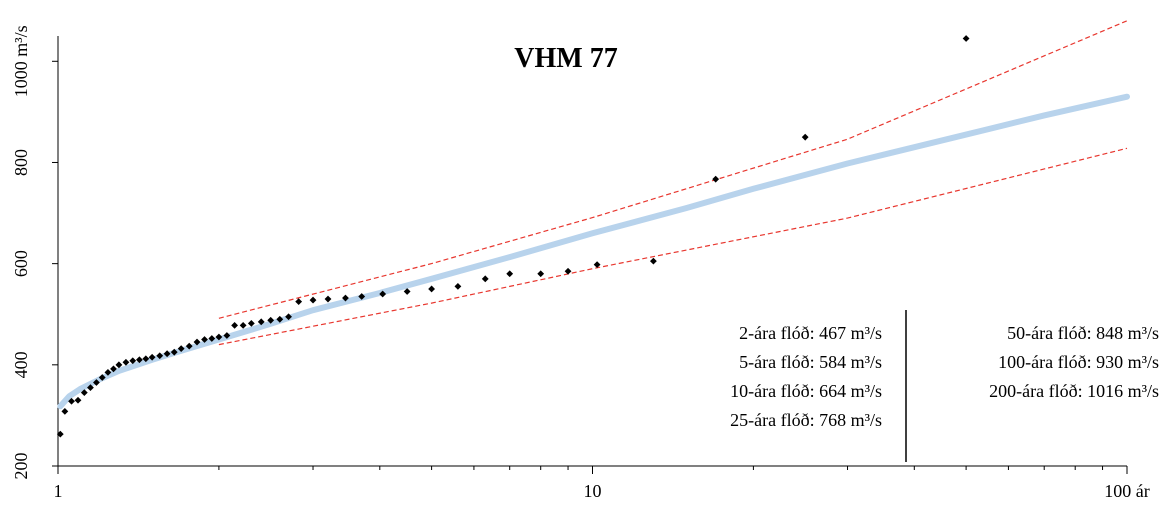 Image resolution: width=1176 pixels, height=512 pixels. I want to click on annotation-left-line: 2-ára flóð: 467 m³/s, so click(810, 333).